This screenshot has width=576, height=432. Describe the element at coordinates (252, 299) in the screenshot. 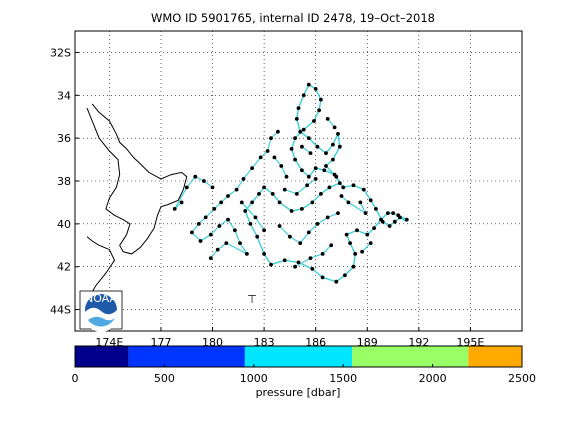

I see `deployment-marker: ⊤` at that location.